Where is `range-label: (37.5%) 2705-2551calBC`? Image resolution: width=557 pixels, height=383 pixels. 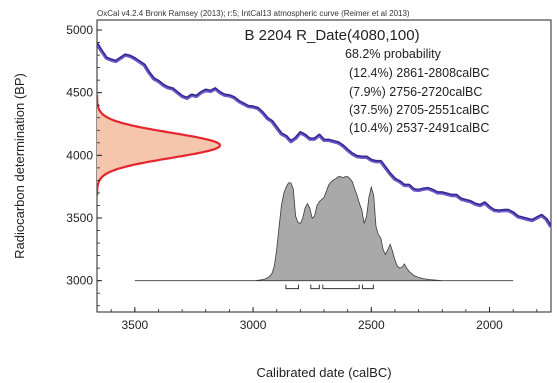
range-label: (37.5%) 2705-2551calBC is located at coordinates (419, 110).